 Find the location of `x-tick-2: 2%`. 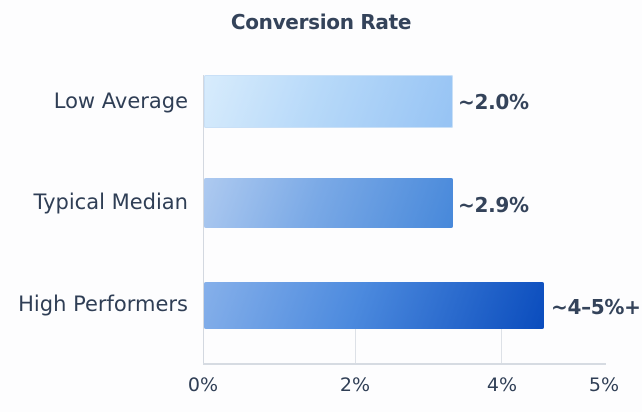

x-tick-2: 2% is located at coordinates (355, 385).